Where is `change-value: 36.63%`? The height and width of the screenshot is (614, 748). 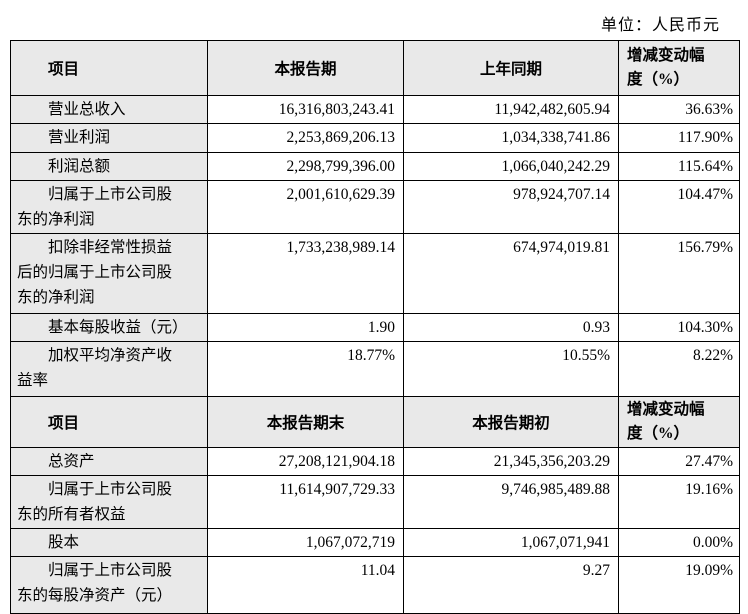
change-value: 36.63% is located at coordinates (679, 109).